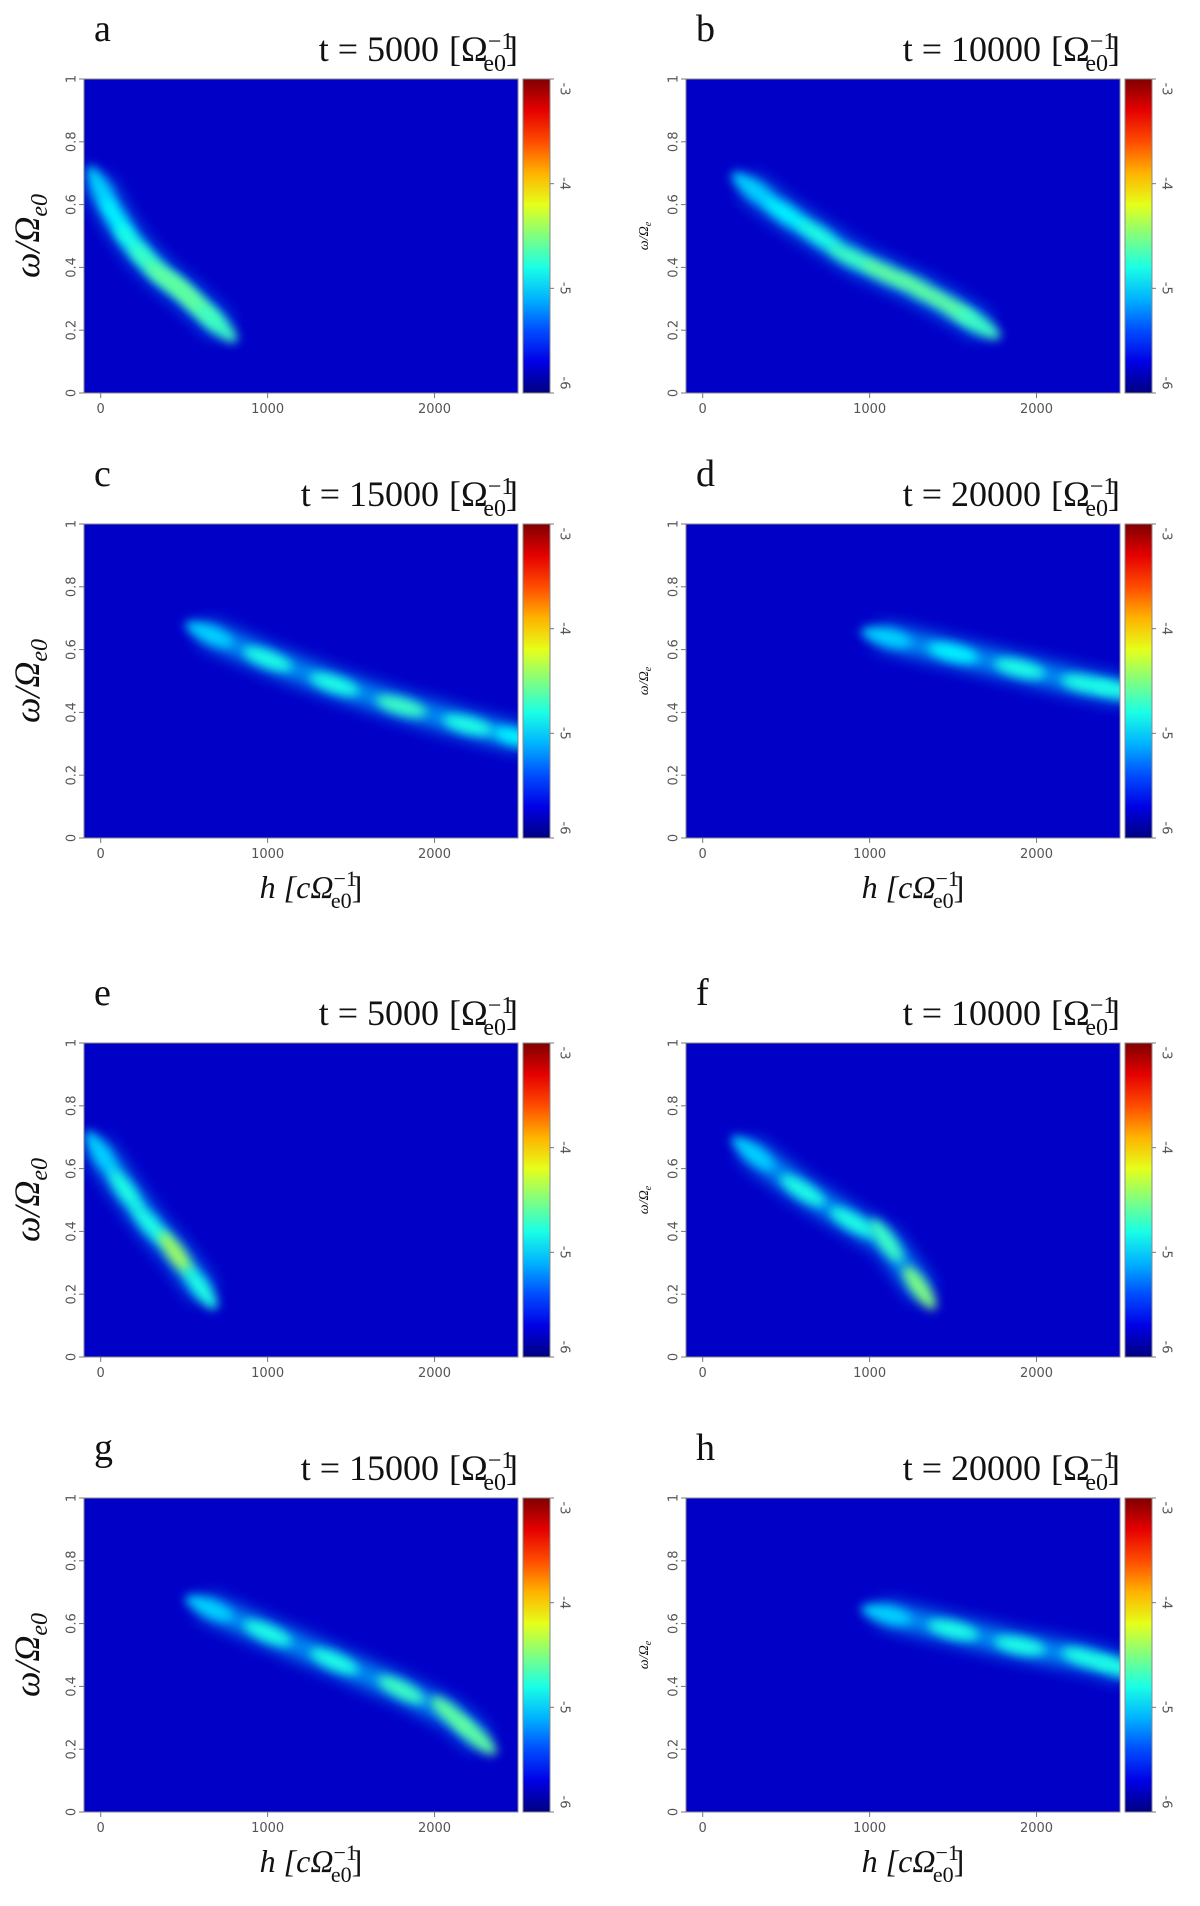 This screenshot has width=1200, height=1906. What do you see at coordinates (379, 1013) in the screenshot?
I see `title-time: t = 5000` at bounding box center [379, 1013].